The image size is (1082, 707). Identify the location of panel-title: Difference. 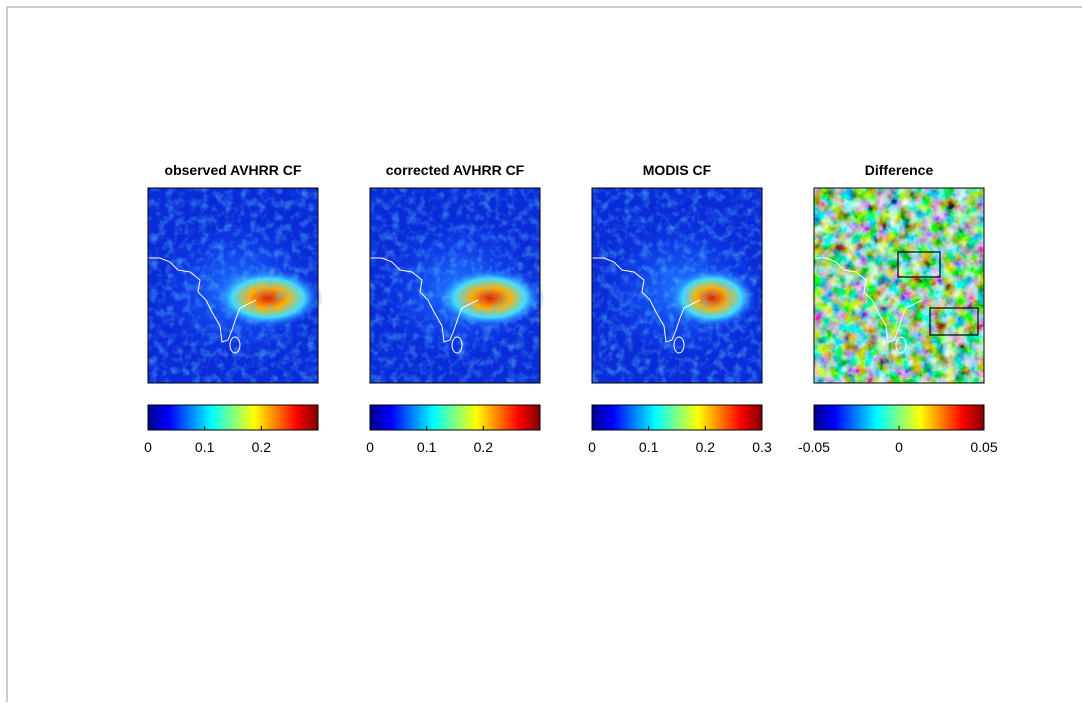
(899, 170).